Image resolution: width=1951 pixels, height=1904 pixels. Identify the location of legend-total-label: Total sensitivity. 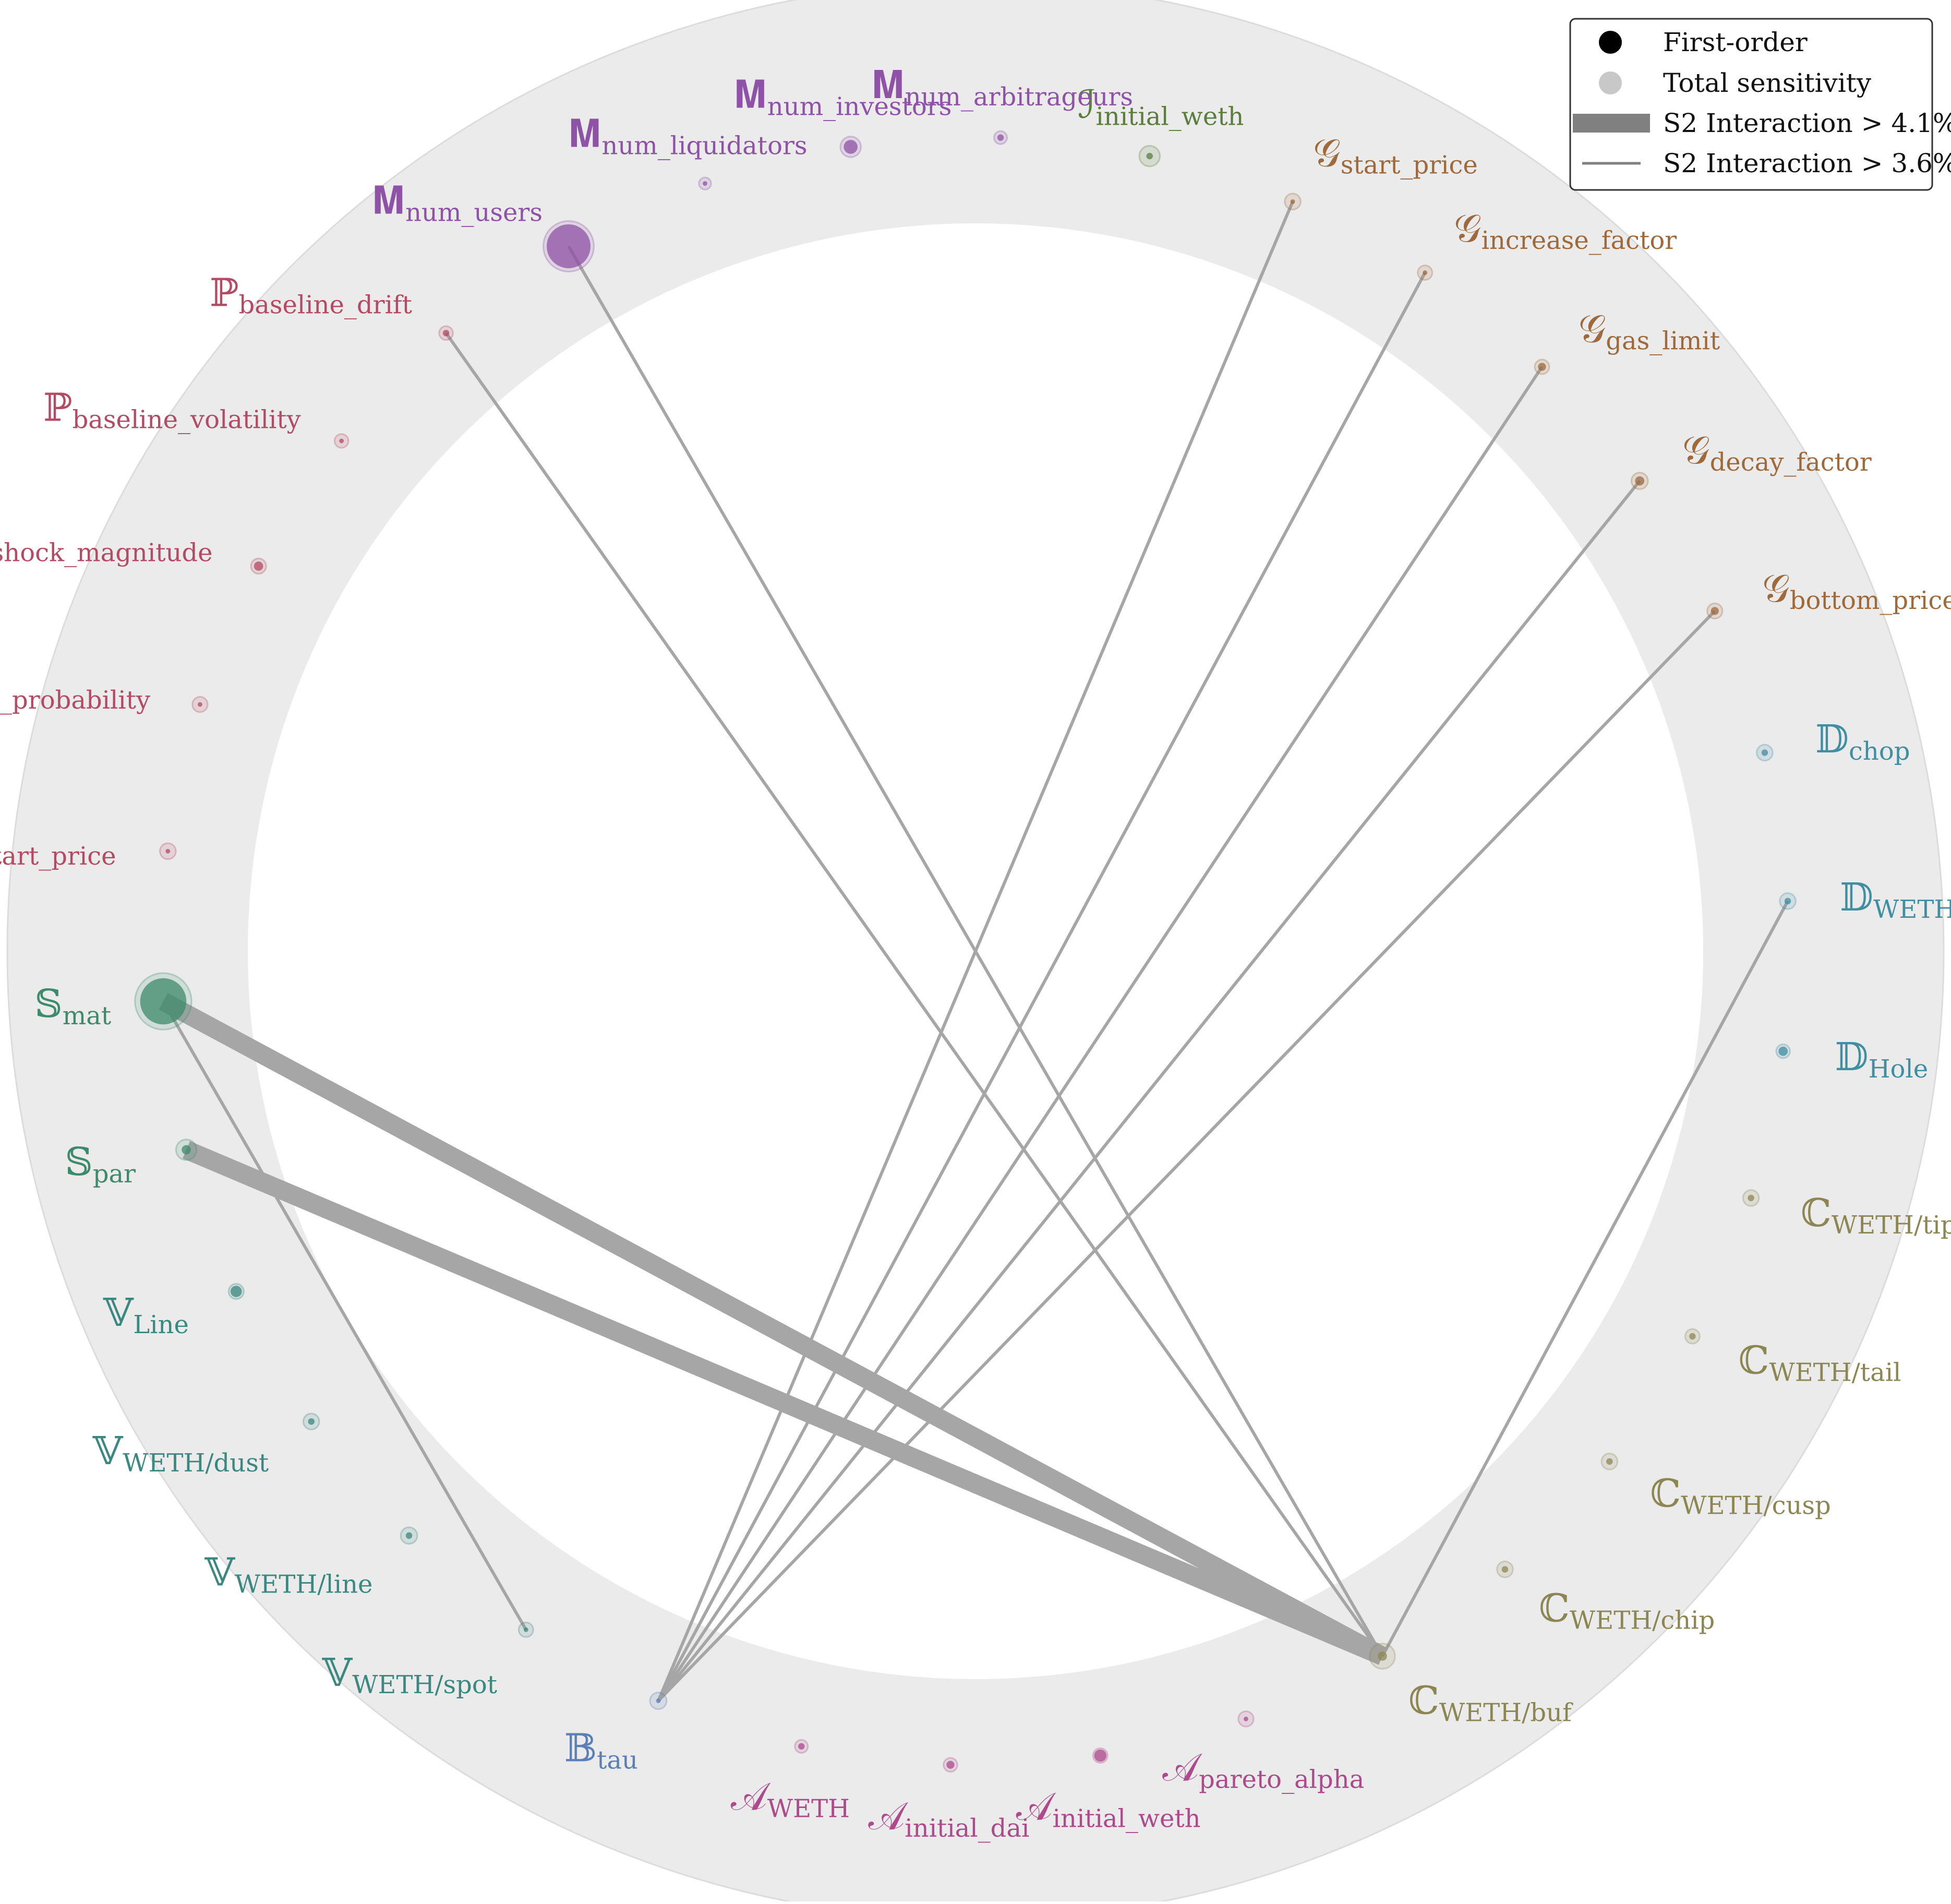
(1767, 83).